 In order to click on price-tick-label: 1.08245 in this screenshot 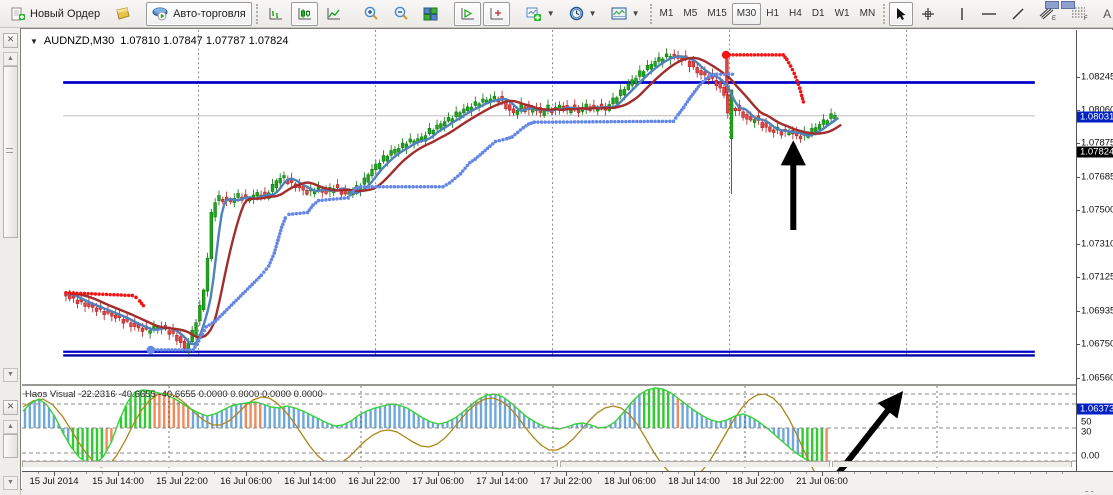, I will do `click(1097, 77)`.